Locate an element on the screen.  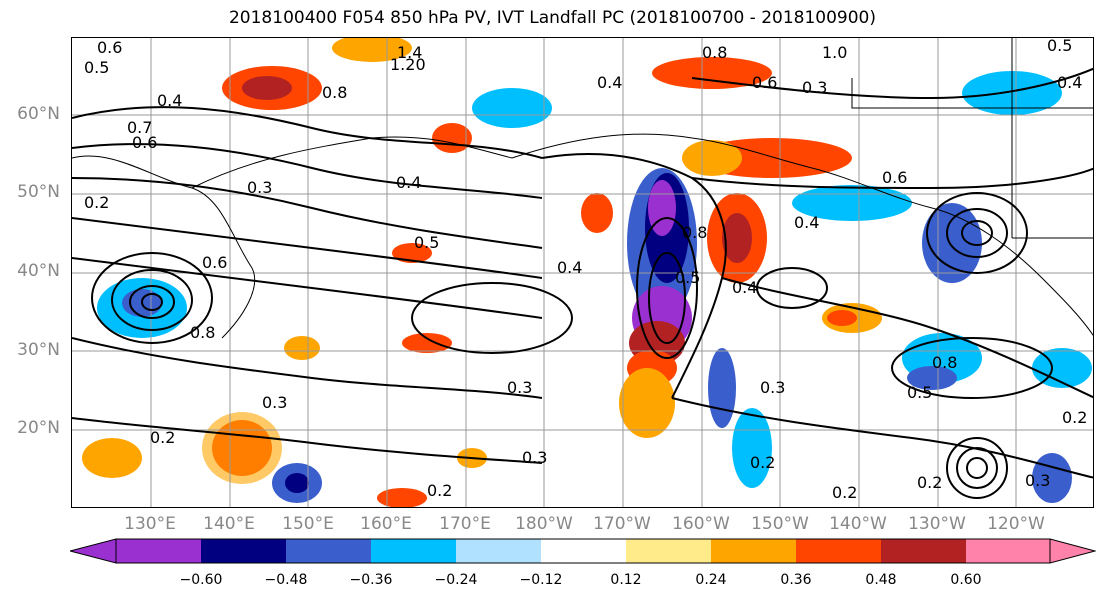
colorbar-label: 0.48 is located at coordinates (881, 580).